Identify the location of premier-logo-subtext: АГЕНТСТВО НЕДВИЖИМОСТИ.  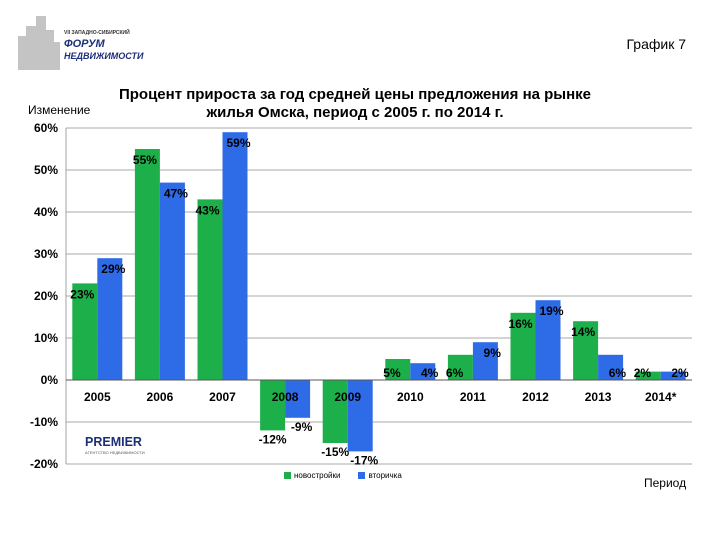
(115, 452).